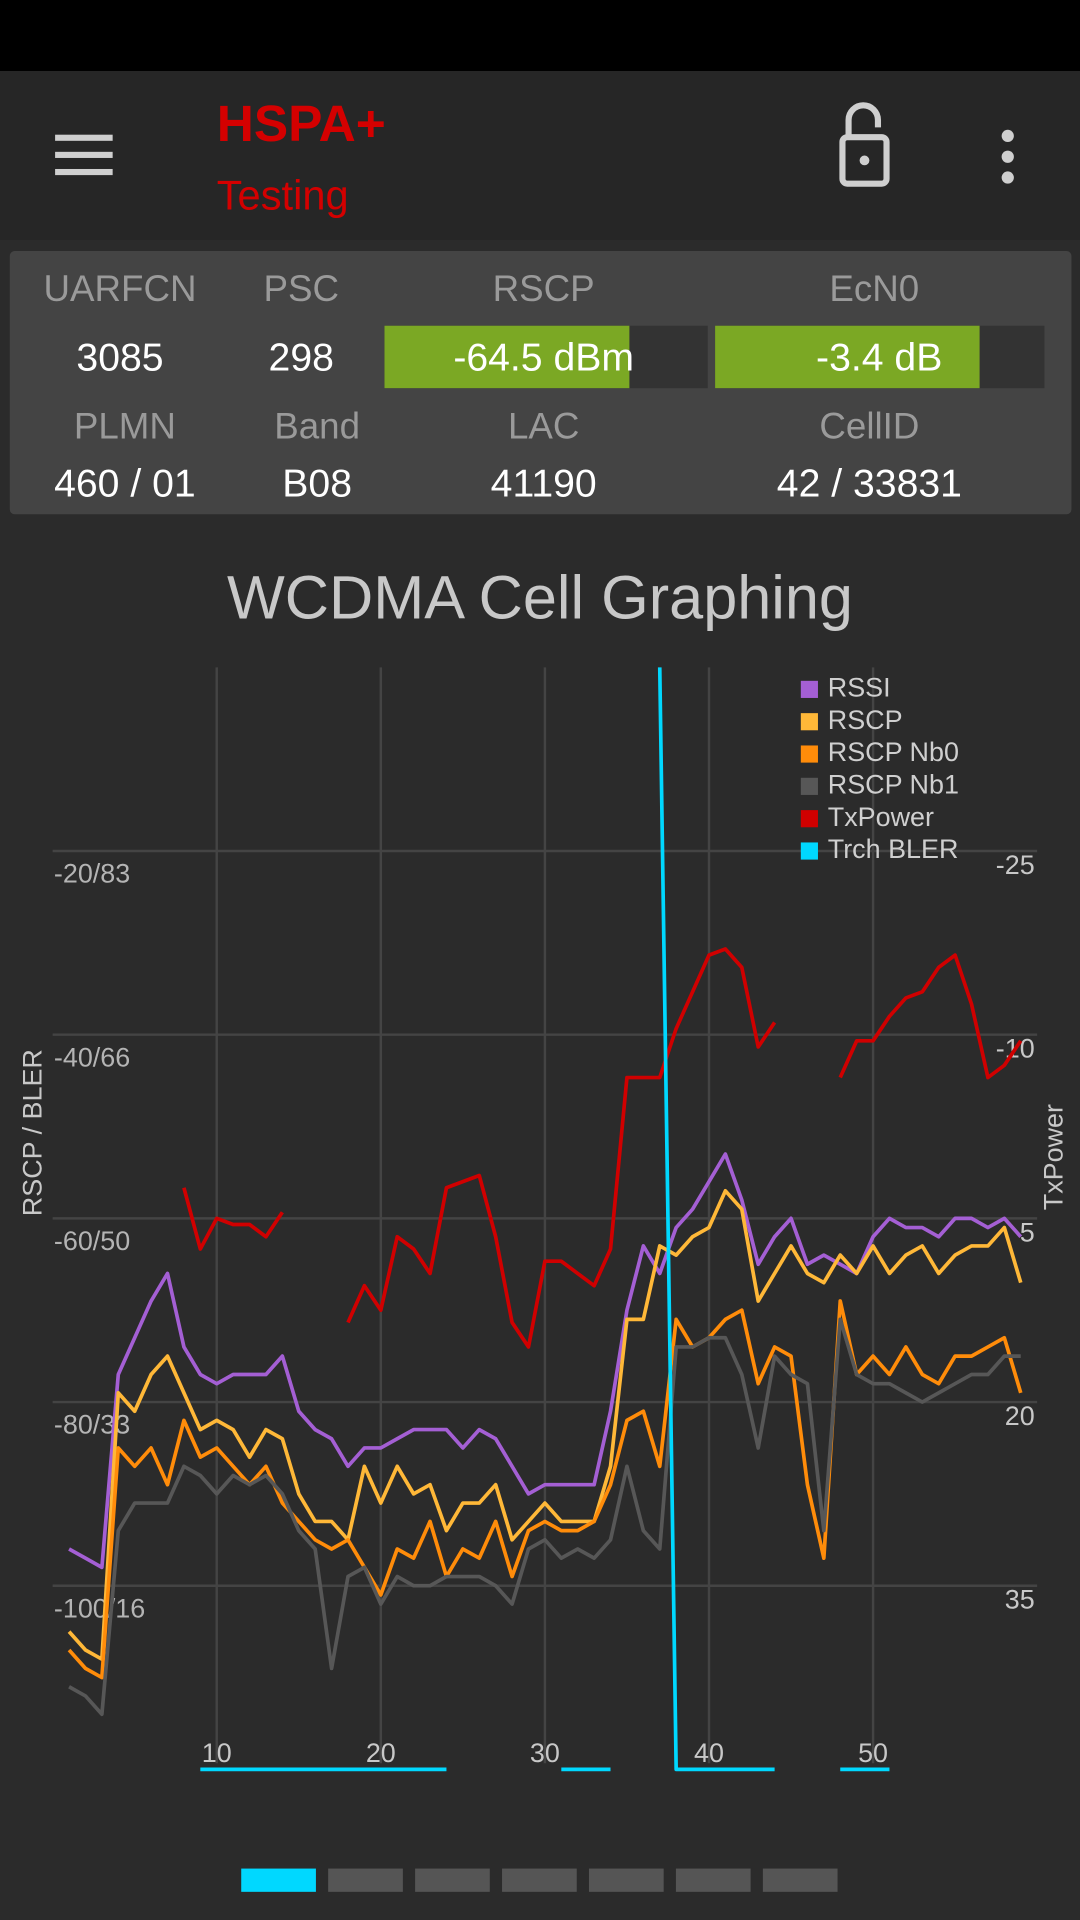  I want to click on stat-label: EcN0, so click(874, 288).